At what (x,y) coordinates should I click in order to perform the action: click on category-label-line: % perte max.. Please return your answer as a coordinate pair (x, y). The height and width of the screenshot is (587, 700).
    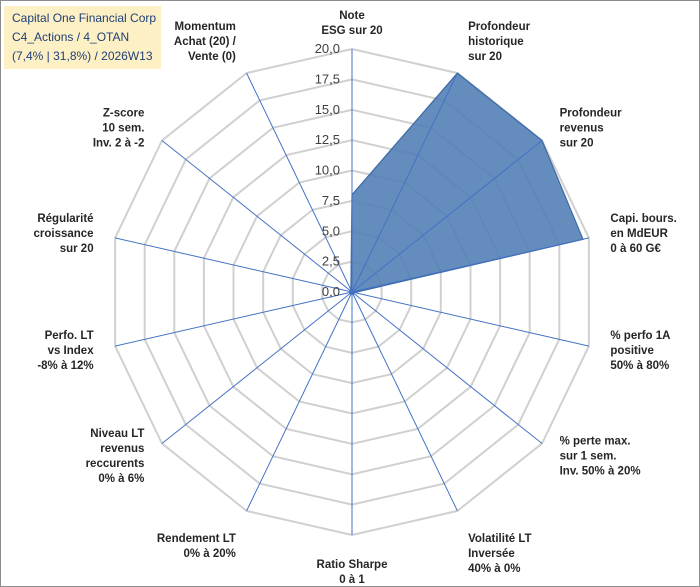
    Looking at the image, I should click on (595, 442).